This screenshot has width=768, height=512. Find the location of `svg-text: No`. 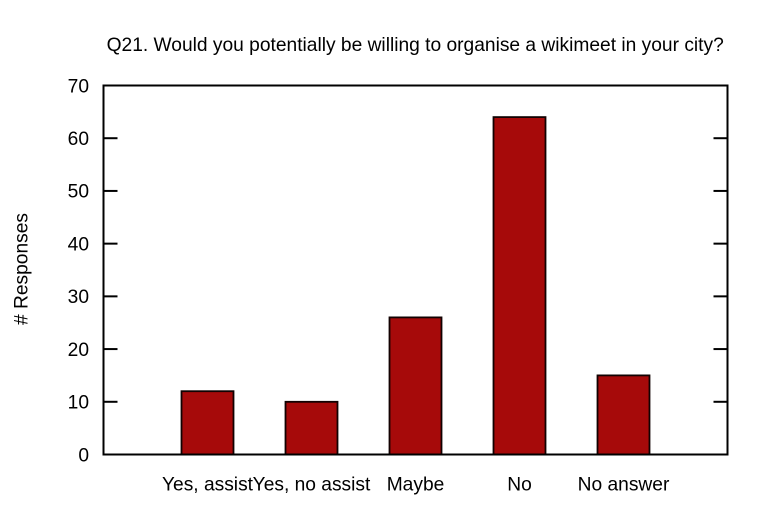

svg-text: No is located at coordinates (519, 484).